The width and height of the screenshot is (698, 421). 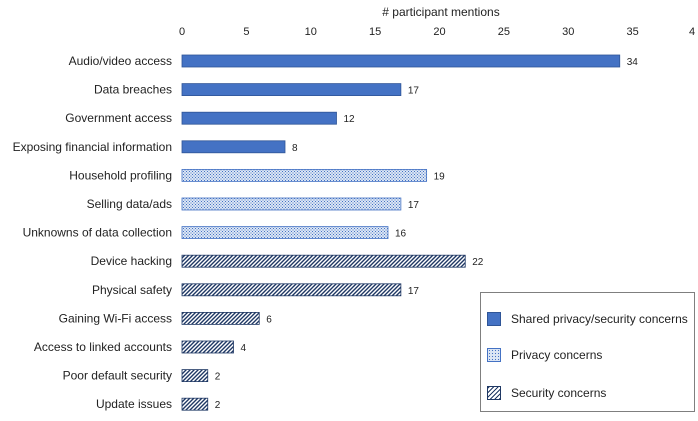 I want to click on category-label: Exposing financial information, so click(x=92, y=147).